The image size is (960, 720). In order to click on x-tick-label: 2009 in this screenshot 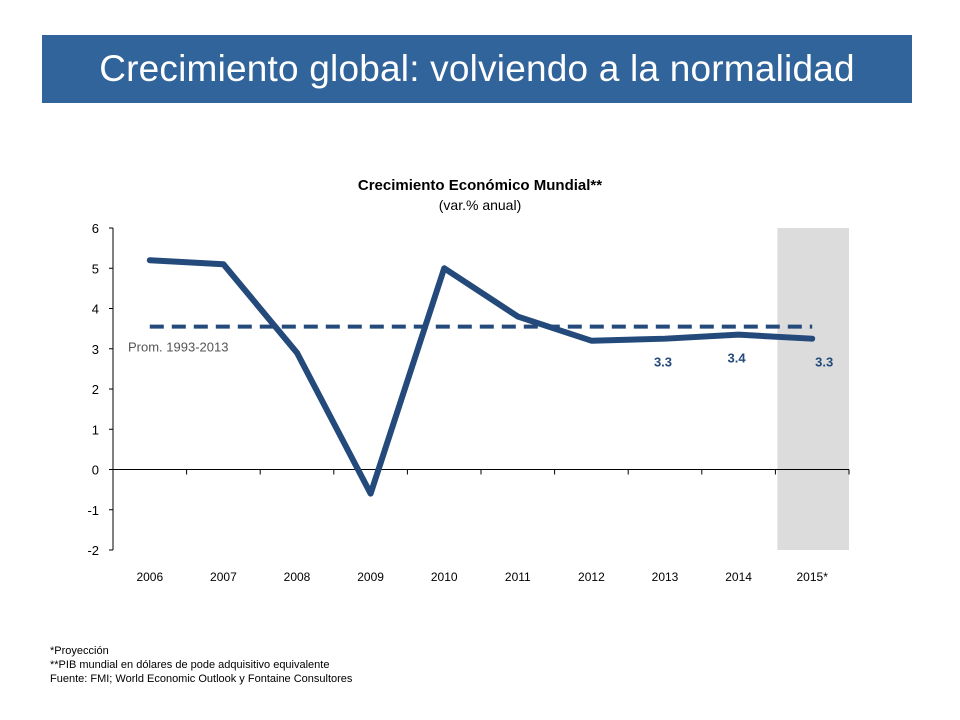, I will do `click(370, 577)`.